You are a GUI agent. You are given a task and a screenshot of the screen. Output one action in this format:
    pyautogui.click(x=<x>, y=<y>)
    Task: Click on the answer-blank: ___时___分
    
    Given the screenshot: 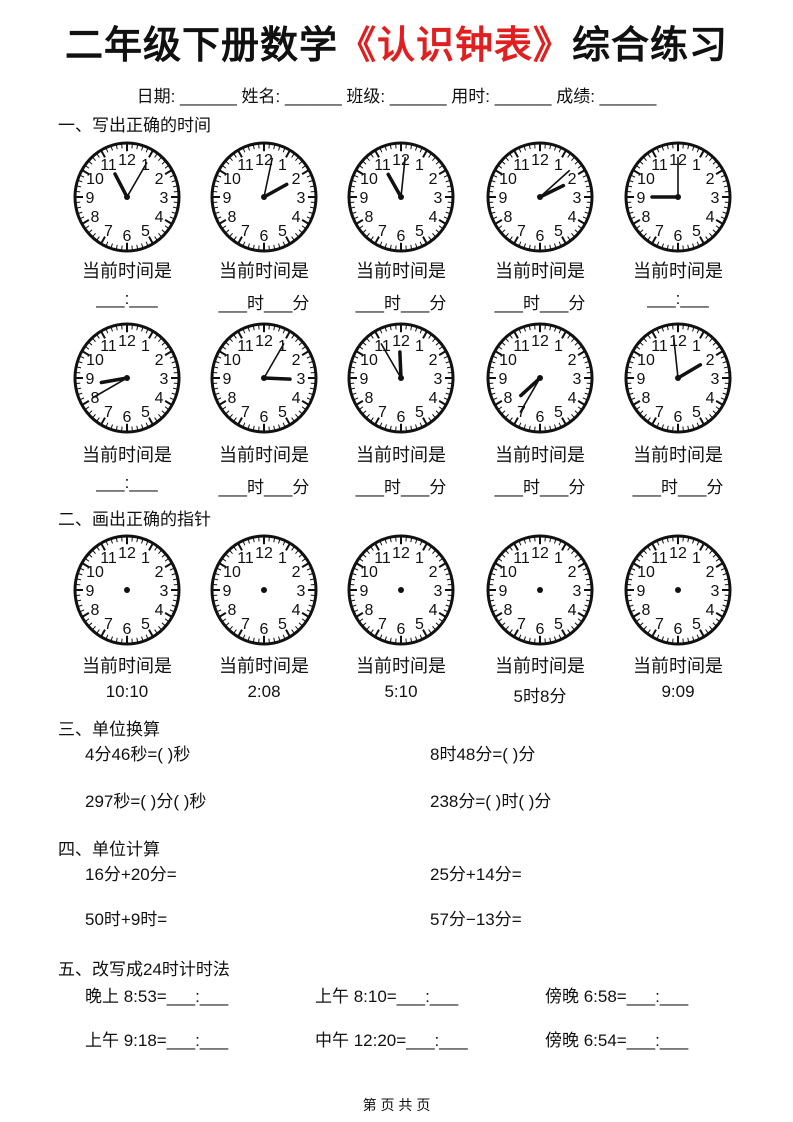 What is the action you would take?
    pyautogui.click(x=264, y=487)
    